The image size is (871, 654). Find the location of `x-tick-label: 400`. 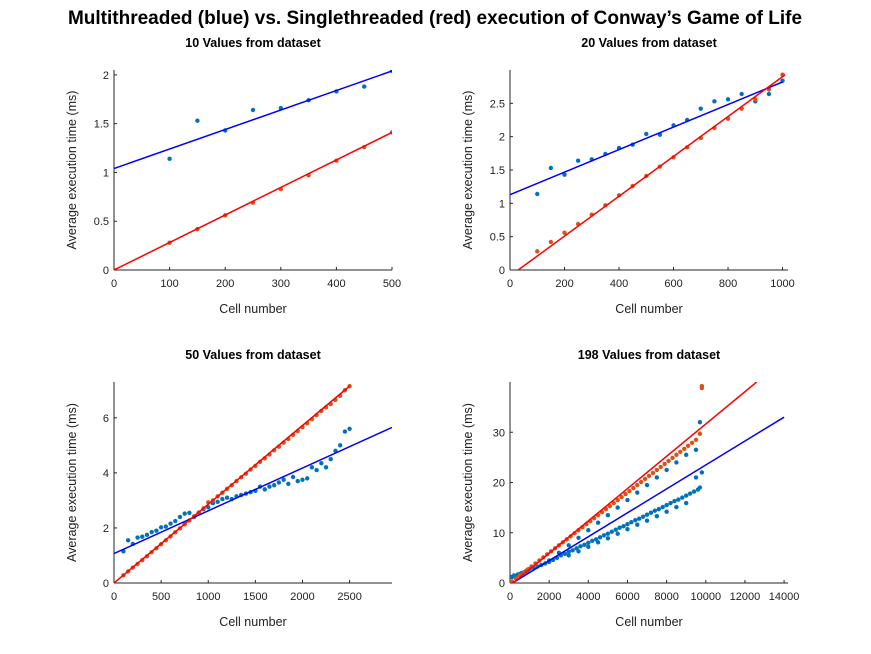

x-tick-label: 400 is located at coordinates (619, 284).